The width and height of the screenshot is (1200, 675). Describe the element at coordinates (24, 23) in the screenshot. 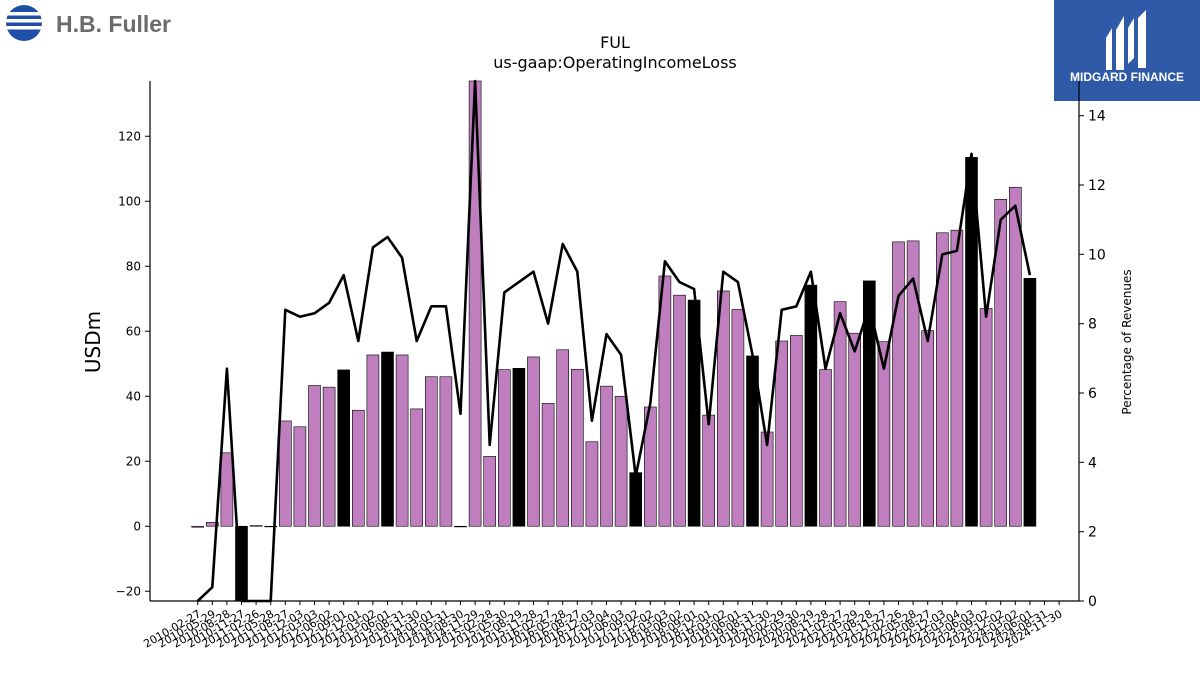

I see `hb-fuller-mark-icon` at that location.